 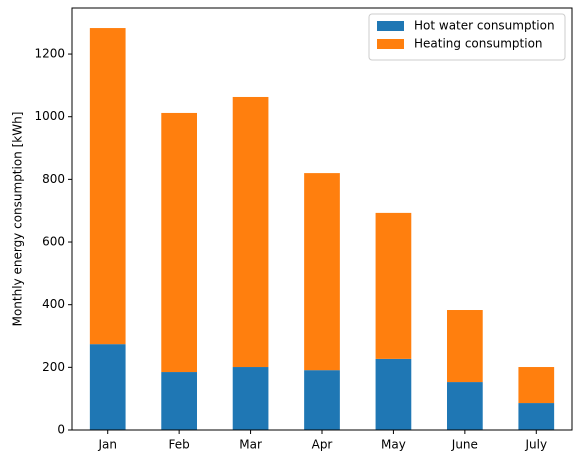 I want to click on legend-label: Hot water consumption, so click(x=484, y=26).